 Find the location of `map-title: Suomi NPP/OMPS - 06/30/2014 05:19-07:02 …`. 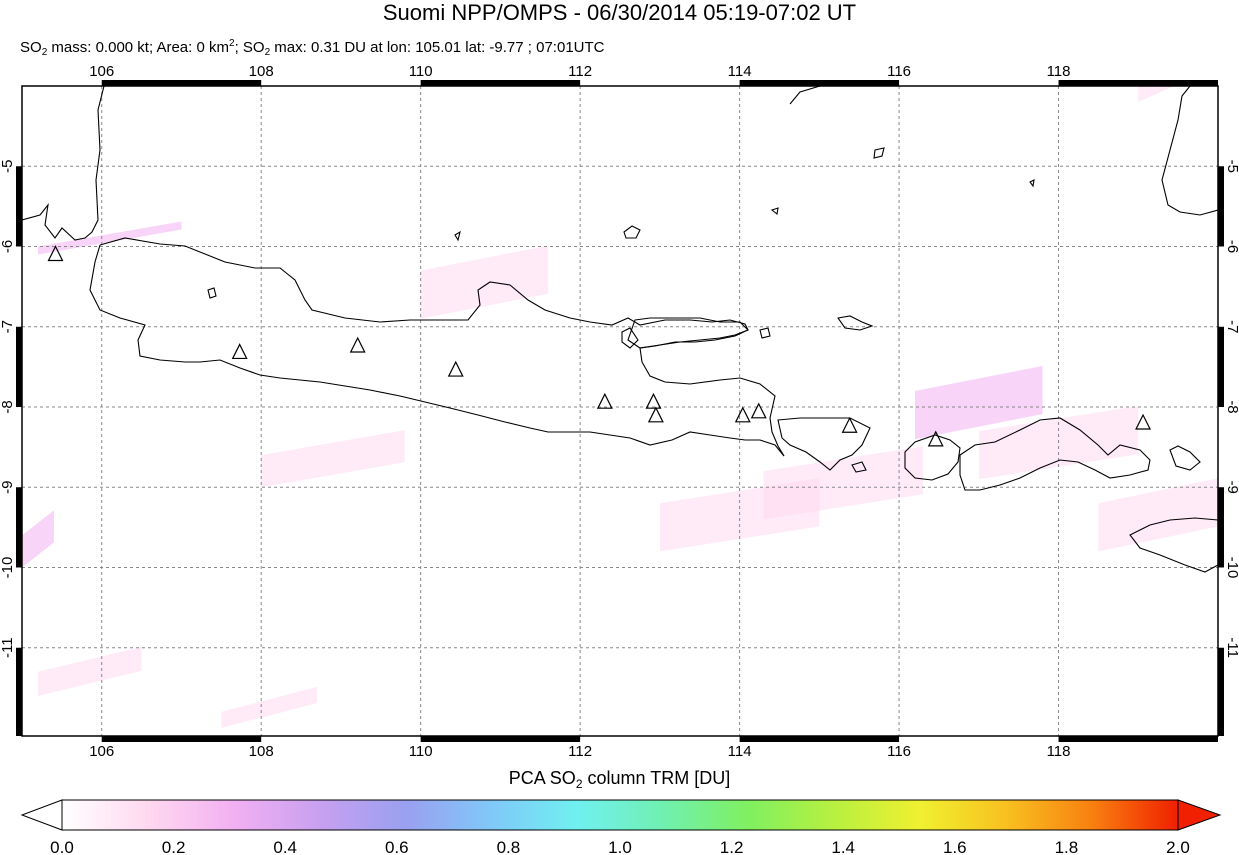

map-title: Suomi NPP/OMPS - 06/30/2014 05:19-07:02 … is located at coordinates (619, 12).